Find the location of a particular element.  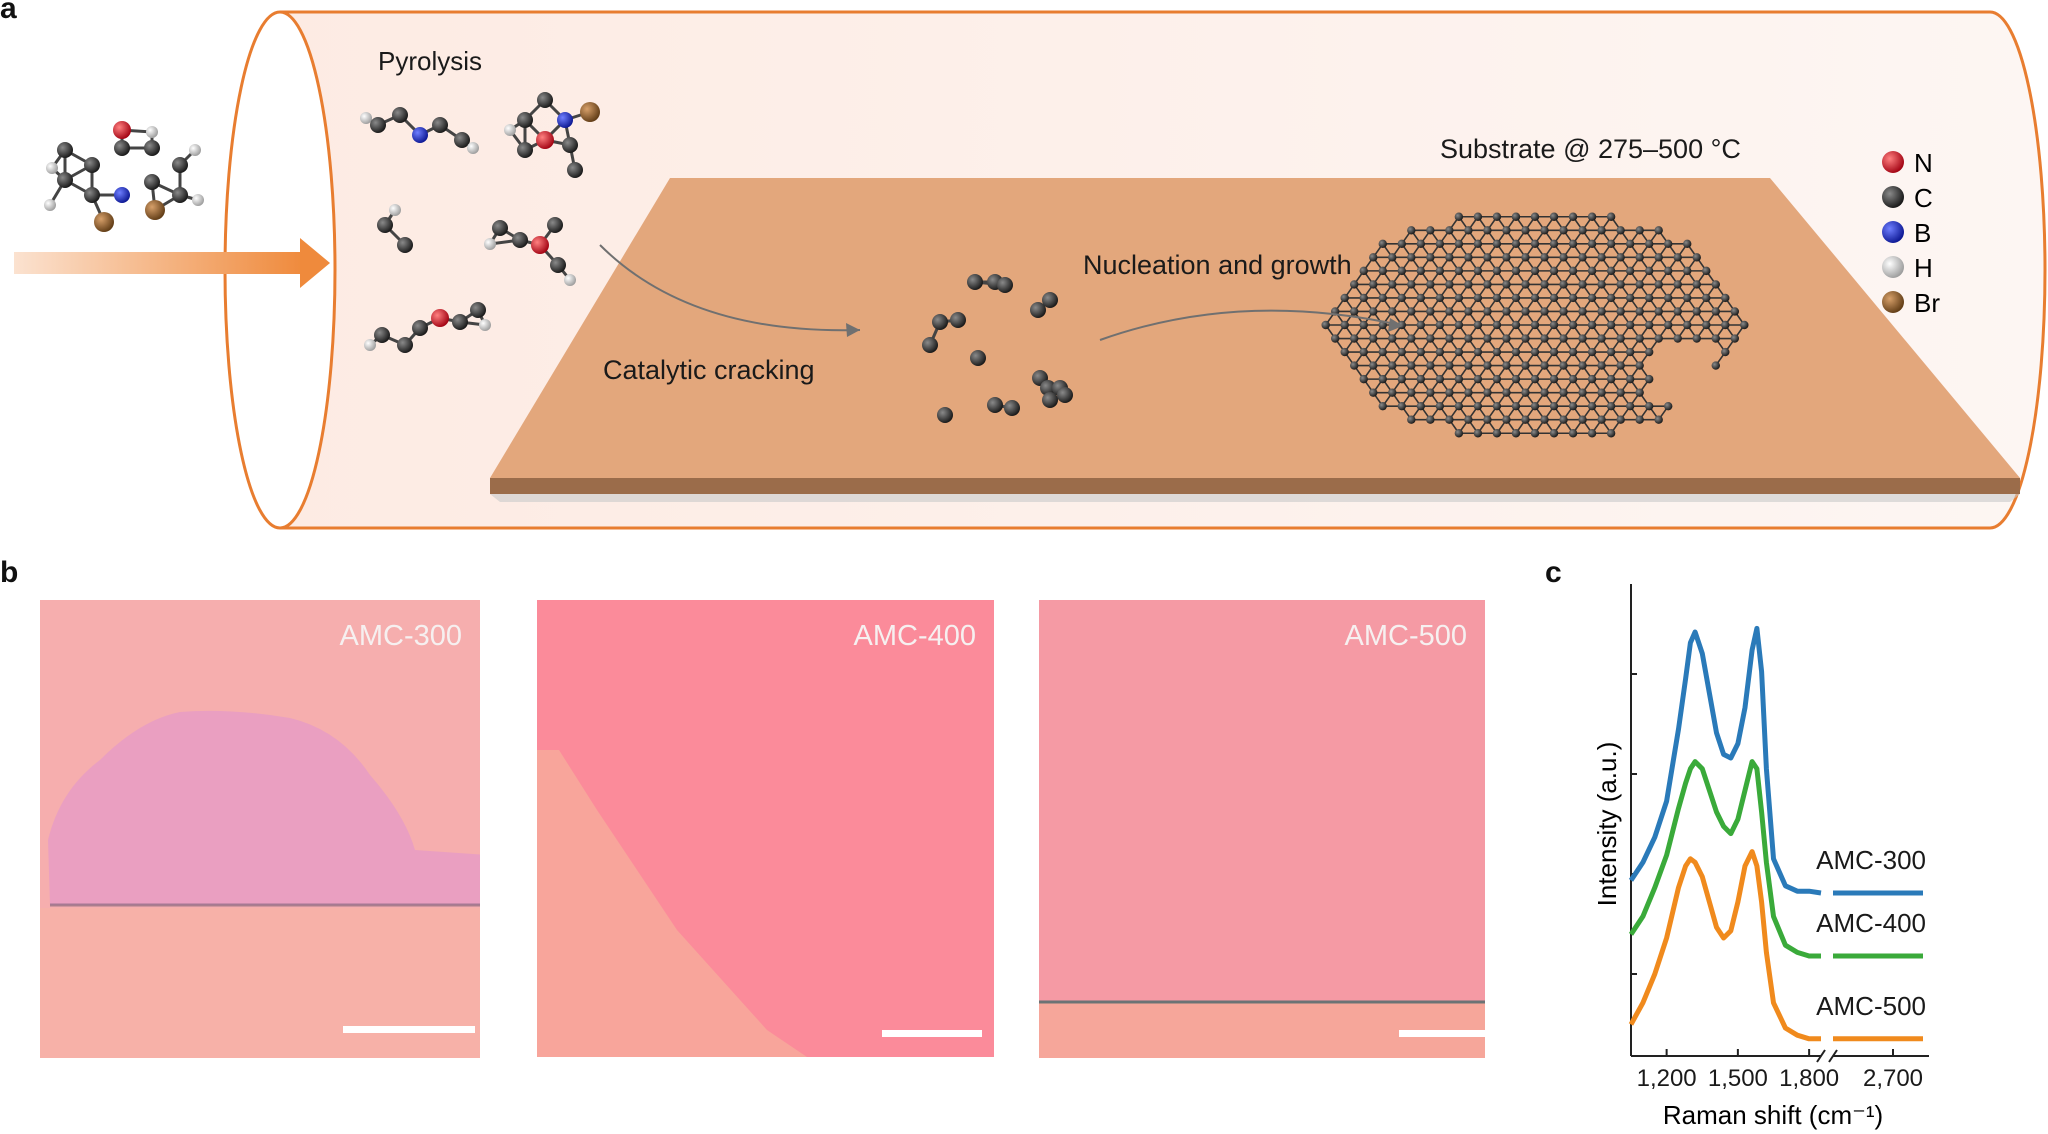

x-tick-label: 2,700 is located at coordinates (1893, 1078).